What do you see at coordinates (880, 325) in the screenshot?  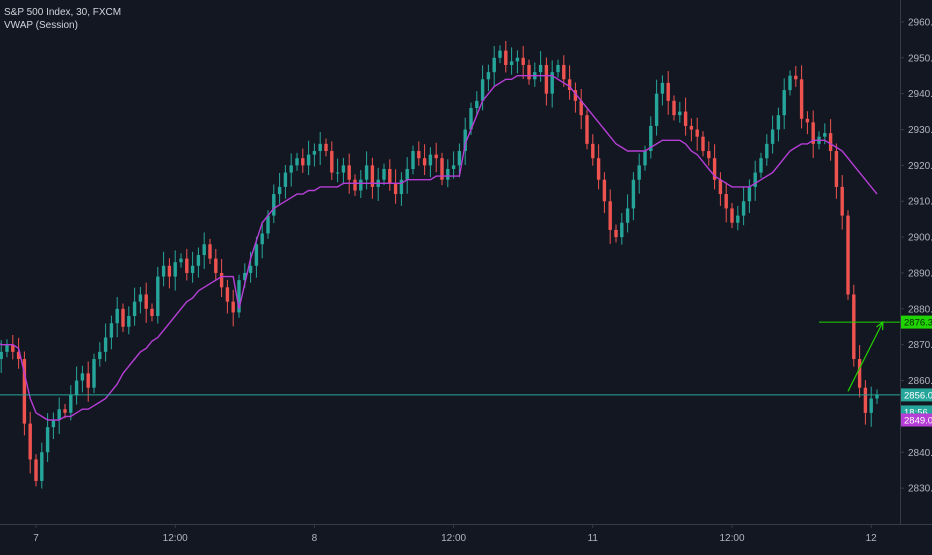 I see `target-arrowhead` at bounding box center [880, 325].